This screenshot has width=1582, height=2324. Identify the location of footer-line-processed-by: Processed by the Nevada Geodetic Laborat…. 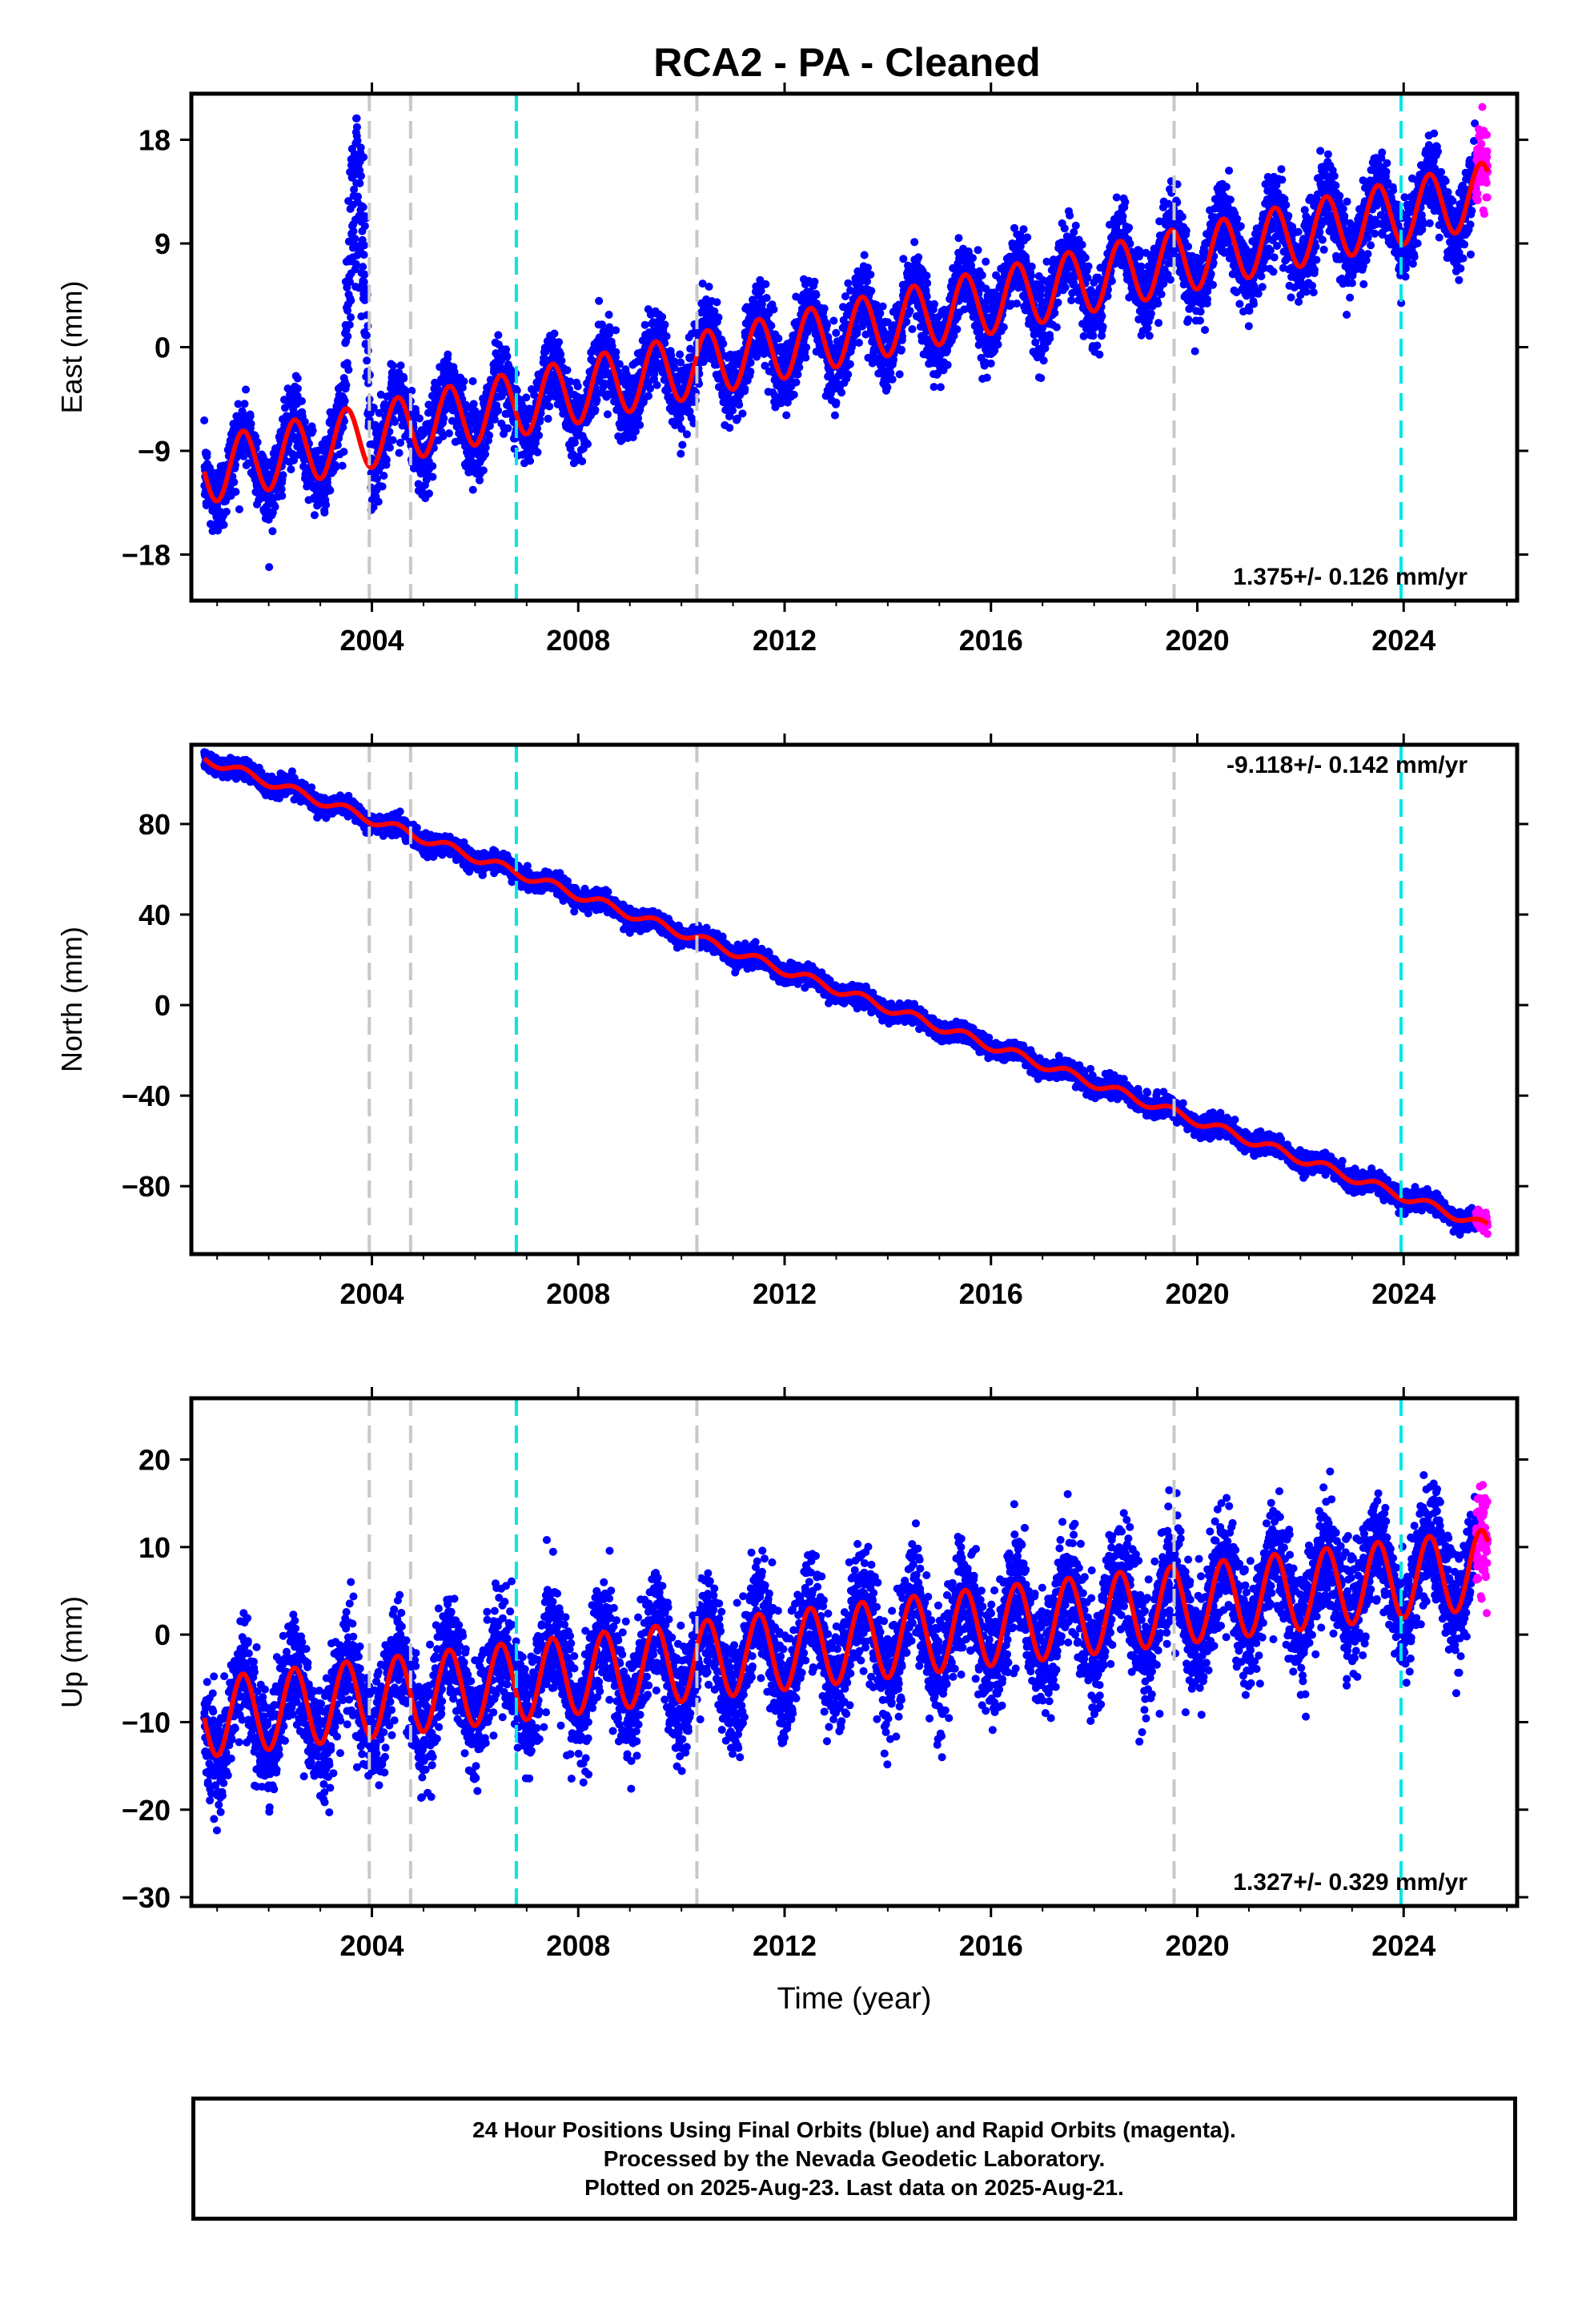
(854, 2158).